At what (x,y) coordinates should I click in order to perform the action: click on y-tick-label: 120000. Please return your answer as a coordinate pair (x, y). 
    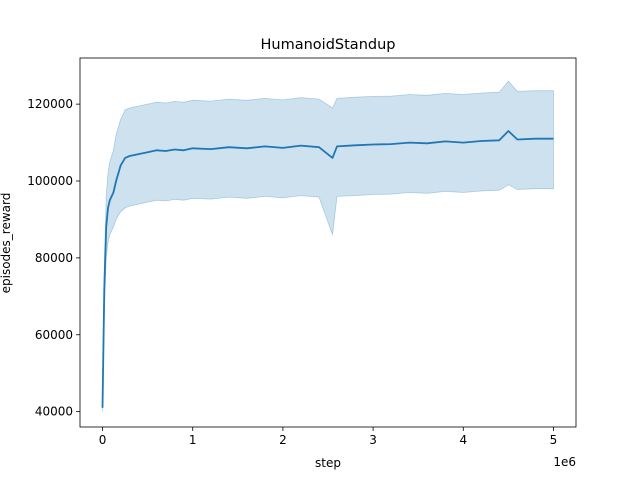
    Looking at the image, I should click on (50, 104).